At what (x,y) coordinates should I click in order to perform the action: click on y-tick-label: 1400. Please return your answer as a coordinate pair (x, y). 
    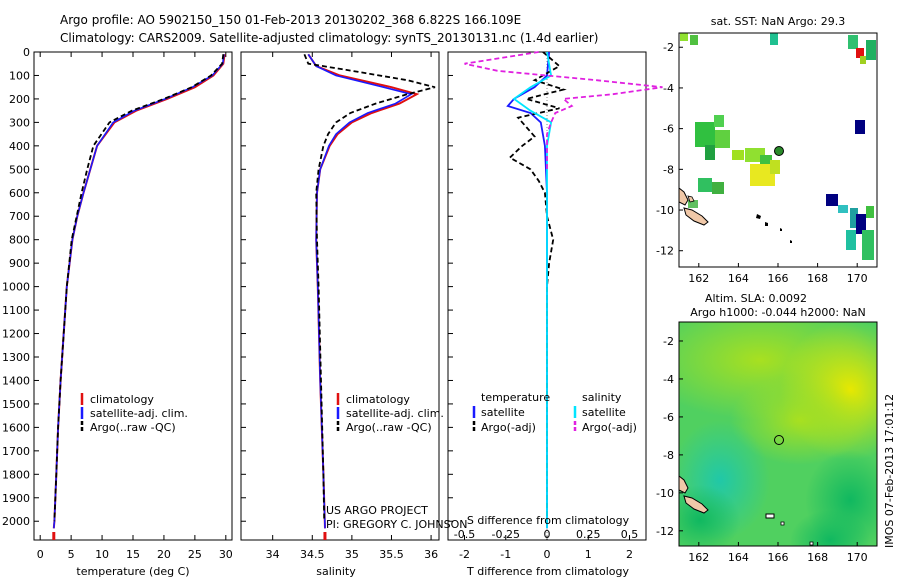
    Looking at the image, I should click on (16, 380).